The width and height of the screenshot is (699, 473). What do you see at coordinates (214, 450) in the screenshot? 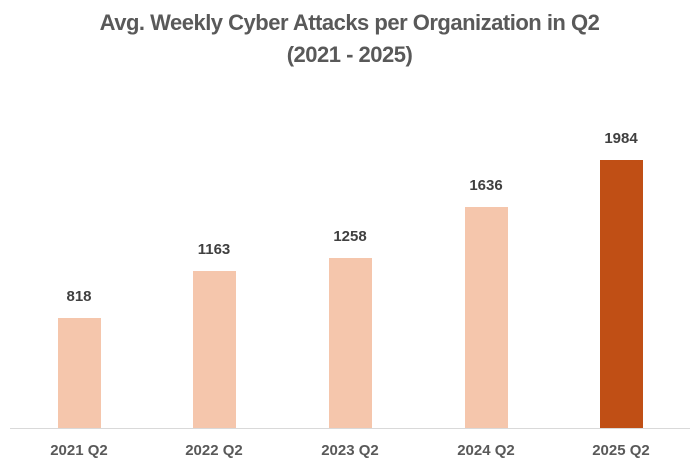
I see `x-tick-label: 2022 Q2` at bounding box center [214, 450].